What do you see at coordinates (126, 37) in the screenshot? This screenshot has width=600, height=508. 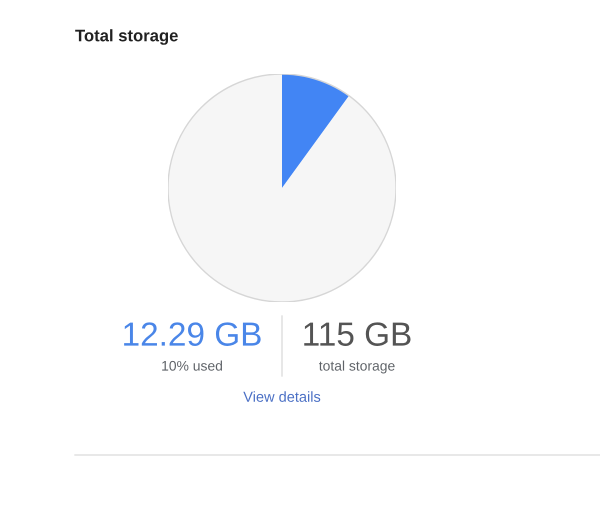 I see `chart-title: Total storage` at bounding box center [126, 37].